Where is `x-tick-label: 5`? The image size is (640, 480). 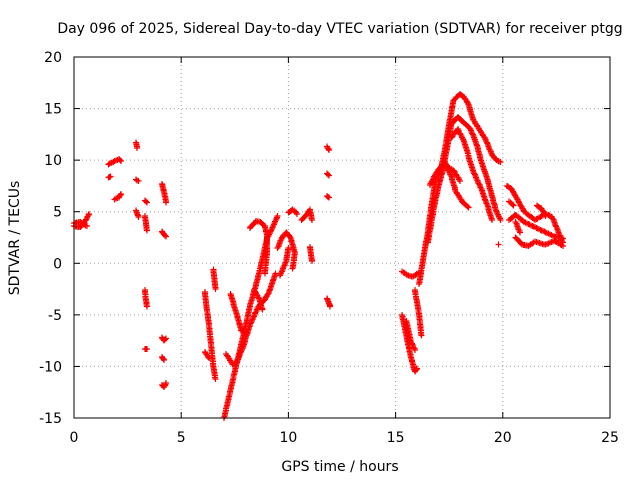 x-tick-label: 5 is located at coordinates (181, 438).